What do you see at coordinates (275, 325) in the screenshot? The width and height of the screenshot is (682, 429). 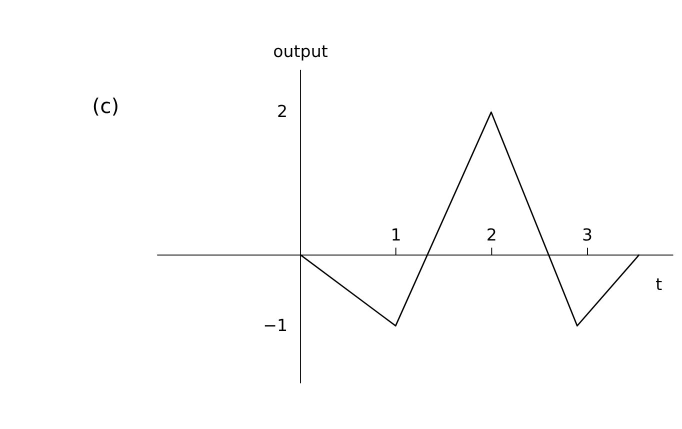 I see `y-tick-label: −1` at bounding box center [275, 325].